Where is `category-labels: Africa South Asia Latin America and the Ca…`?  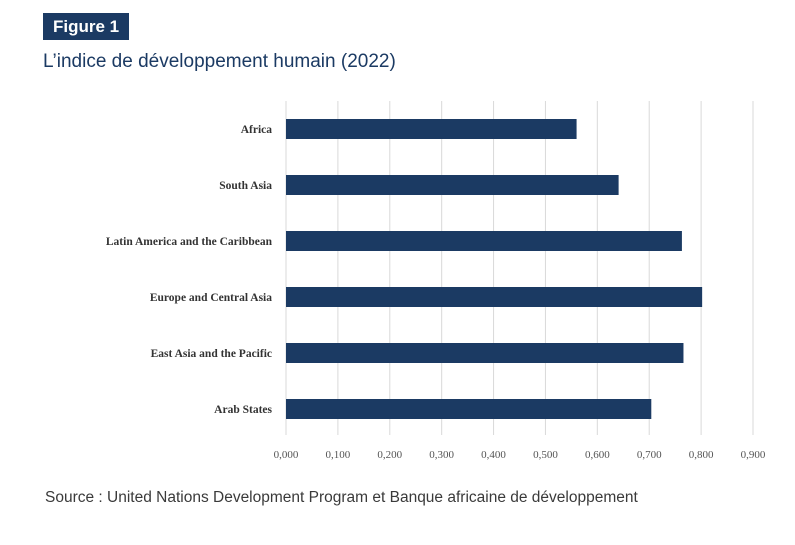
category-labels: Africa South Asia Latin America and the Ca… is located at coordinates (189, 270).